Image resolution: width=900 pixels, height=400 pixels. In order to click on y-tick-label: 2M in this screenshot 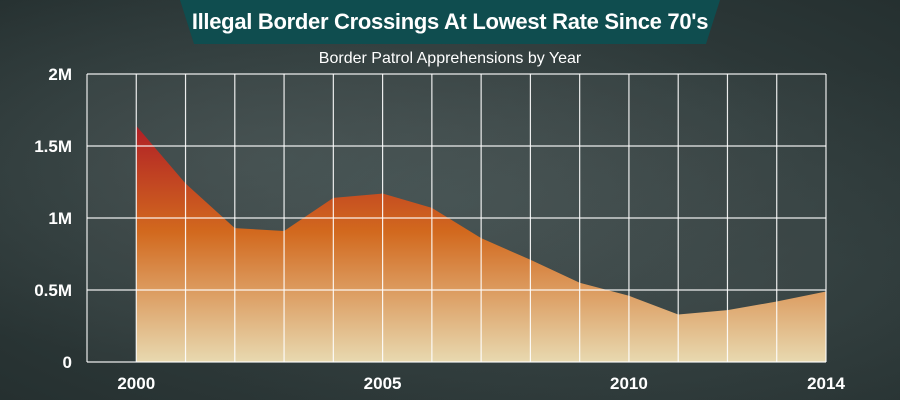, I will do `click(60, 74)`.